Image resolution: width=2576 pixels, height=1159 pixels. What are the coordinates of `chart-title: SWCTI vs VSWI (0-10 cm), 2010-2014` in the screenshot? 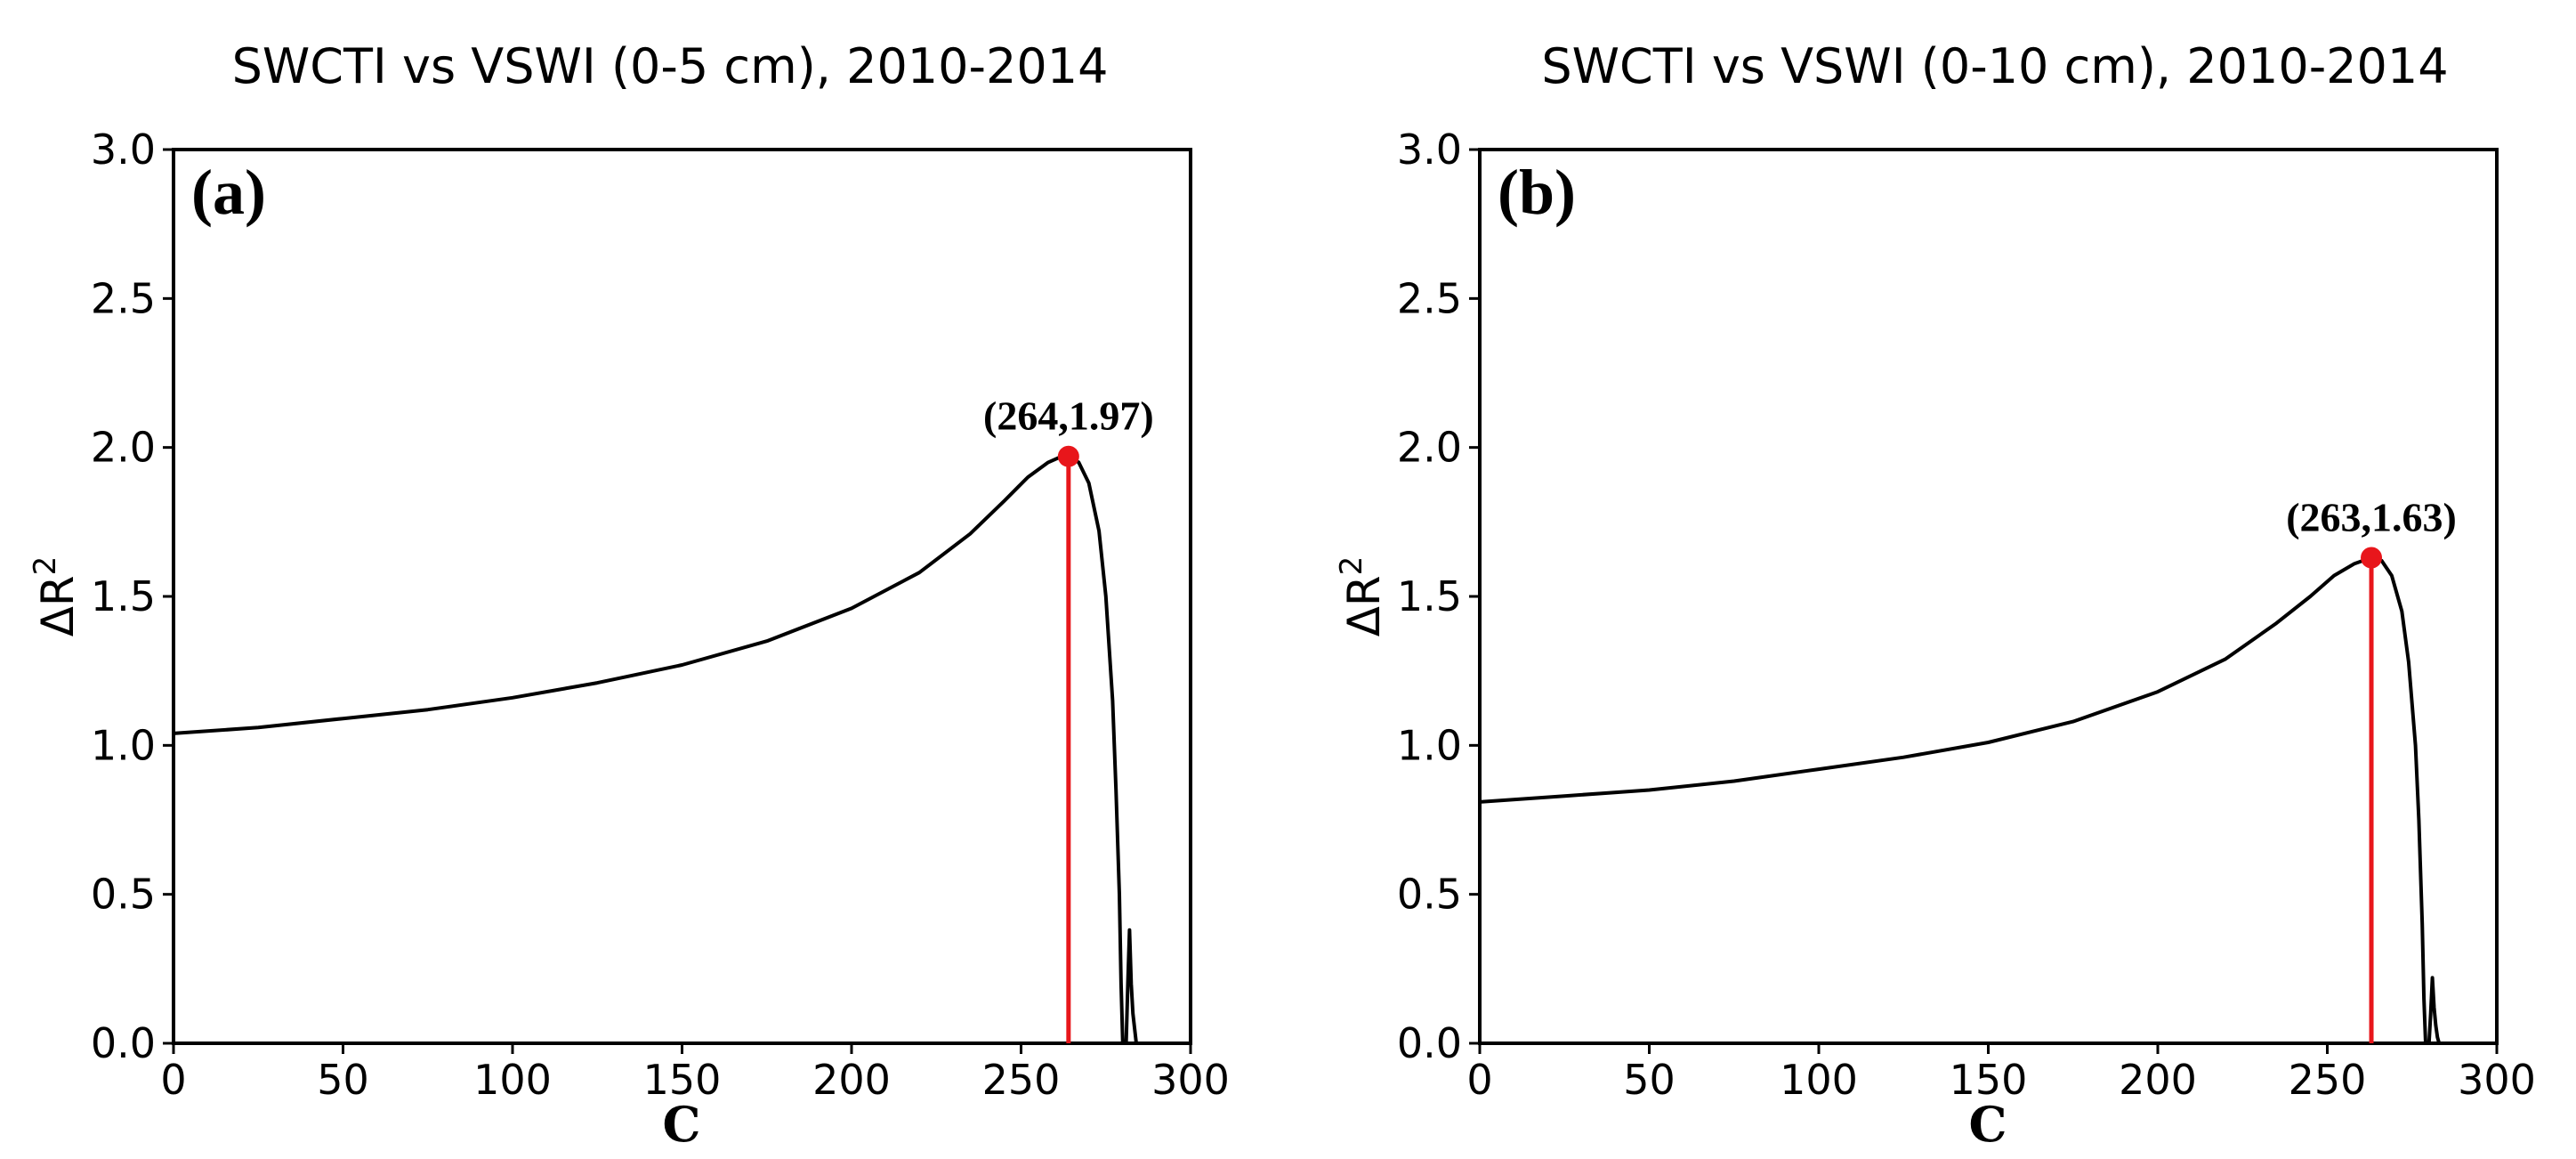 It's located at (1994, 66).